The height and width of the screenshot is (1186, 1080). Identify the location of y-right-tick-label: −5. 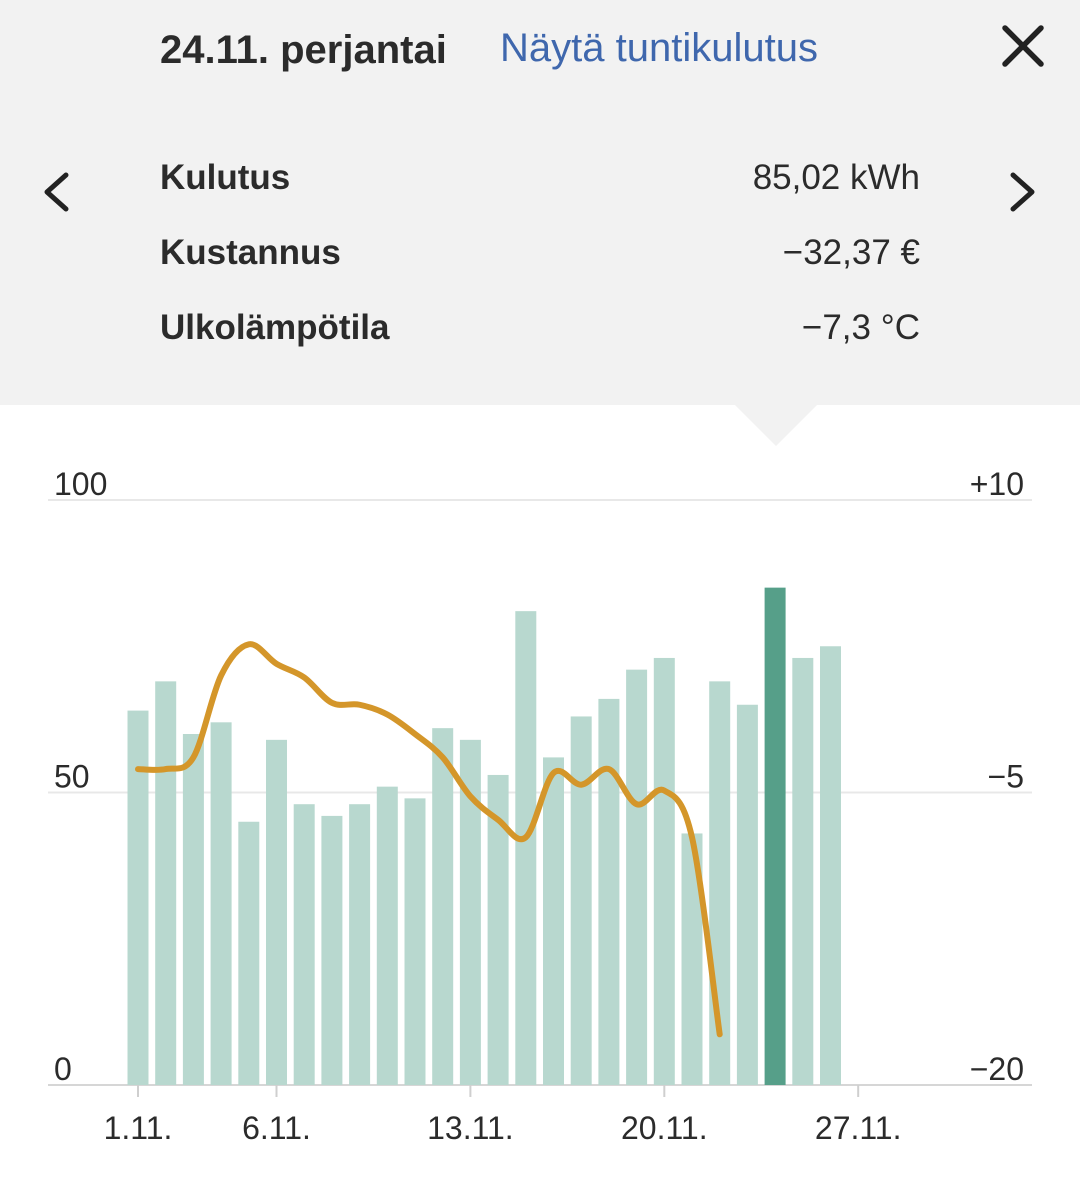
(1006, 777).